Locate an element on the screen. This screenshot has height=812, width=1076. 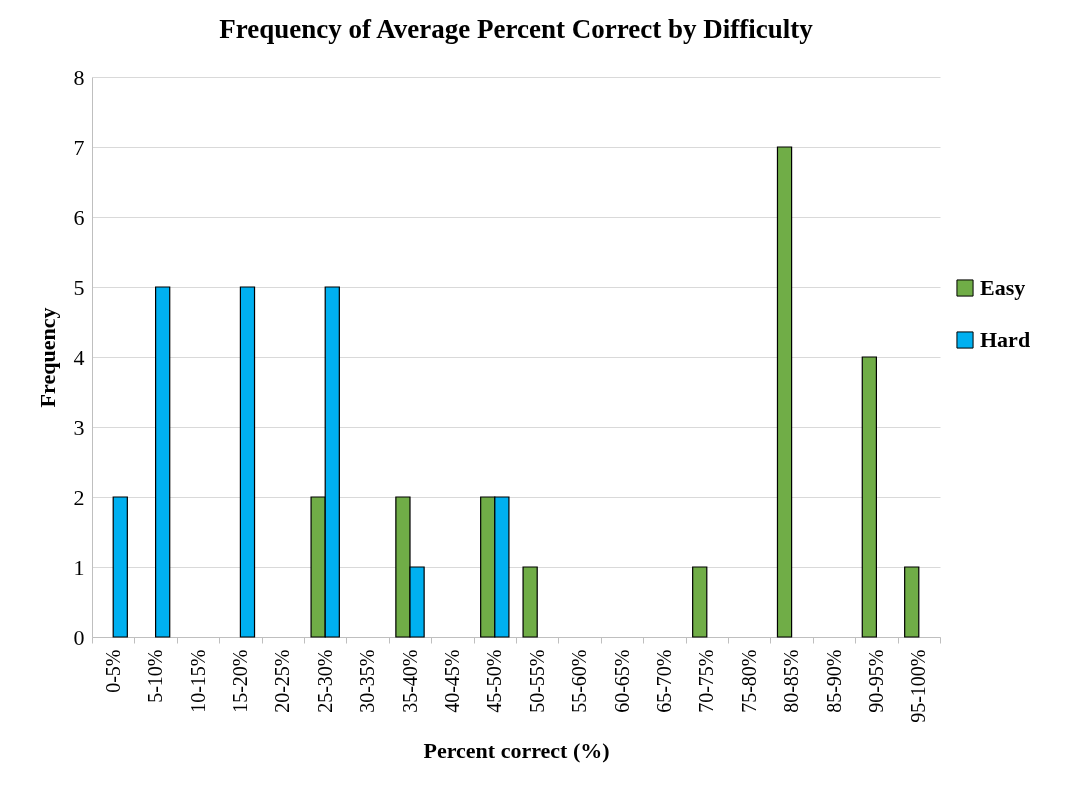
x-tick-label: 80-85% is located at coordinates (791, 681).